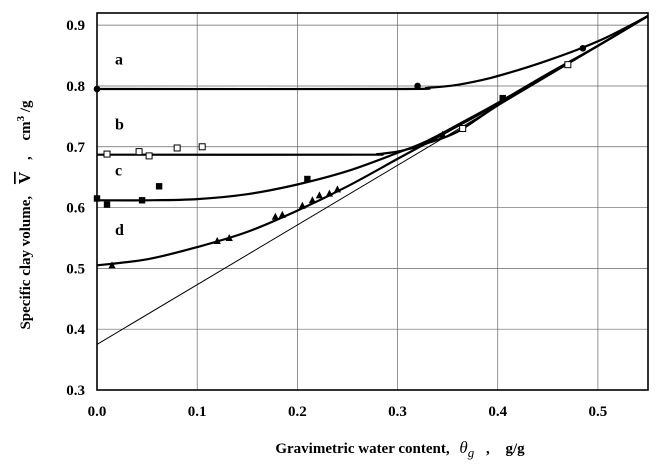  I want to click on curve-label-b: b, so click(119, 125).